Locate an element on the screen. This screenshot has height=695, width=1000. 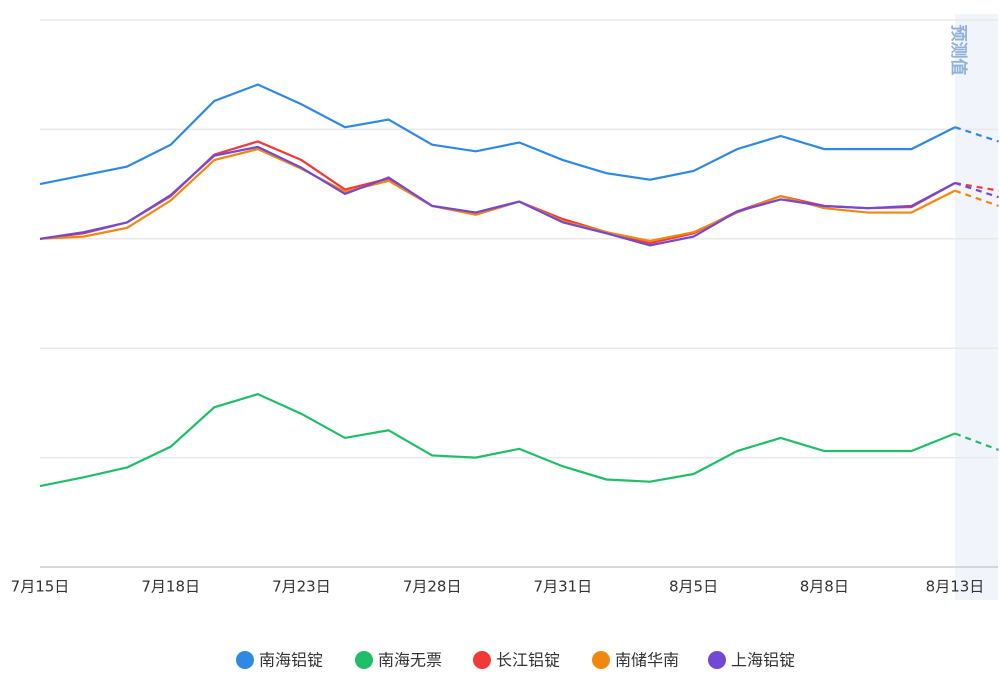
legend-label: 南储华南 is located at coordinates (647, 660).